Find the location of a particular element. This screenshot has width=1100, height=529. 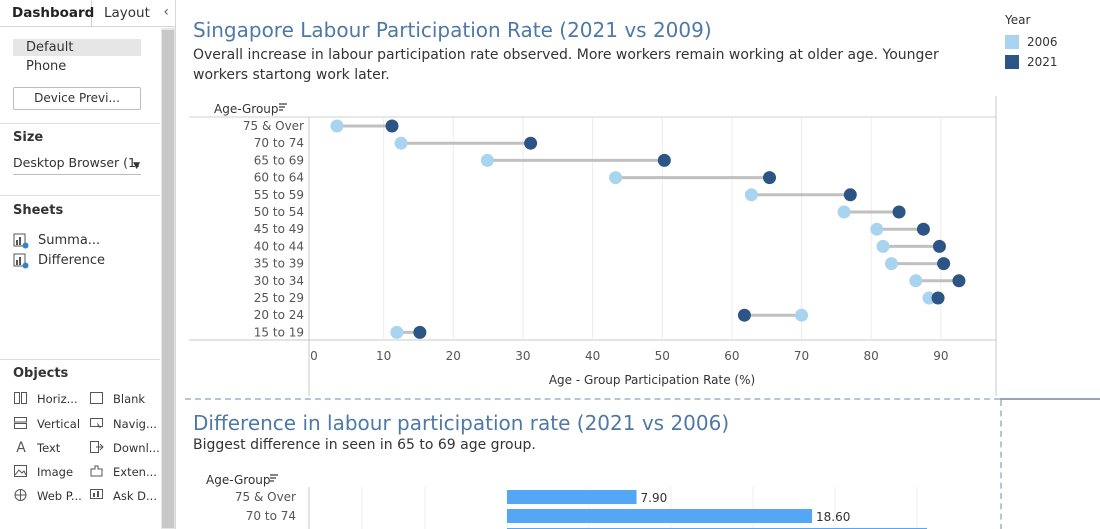

blank-icon is located at coordinates (97, 399).